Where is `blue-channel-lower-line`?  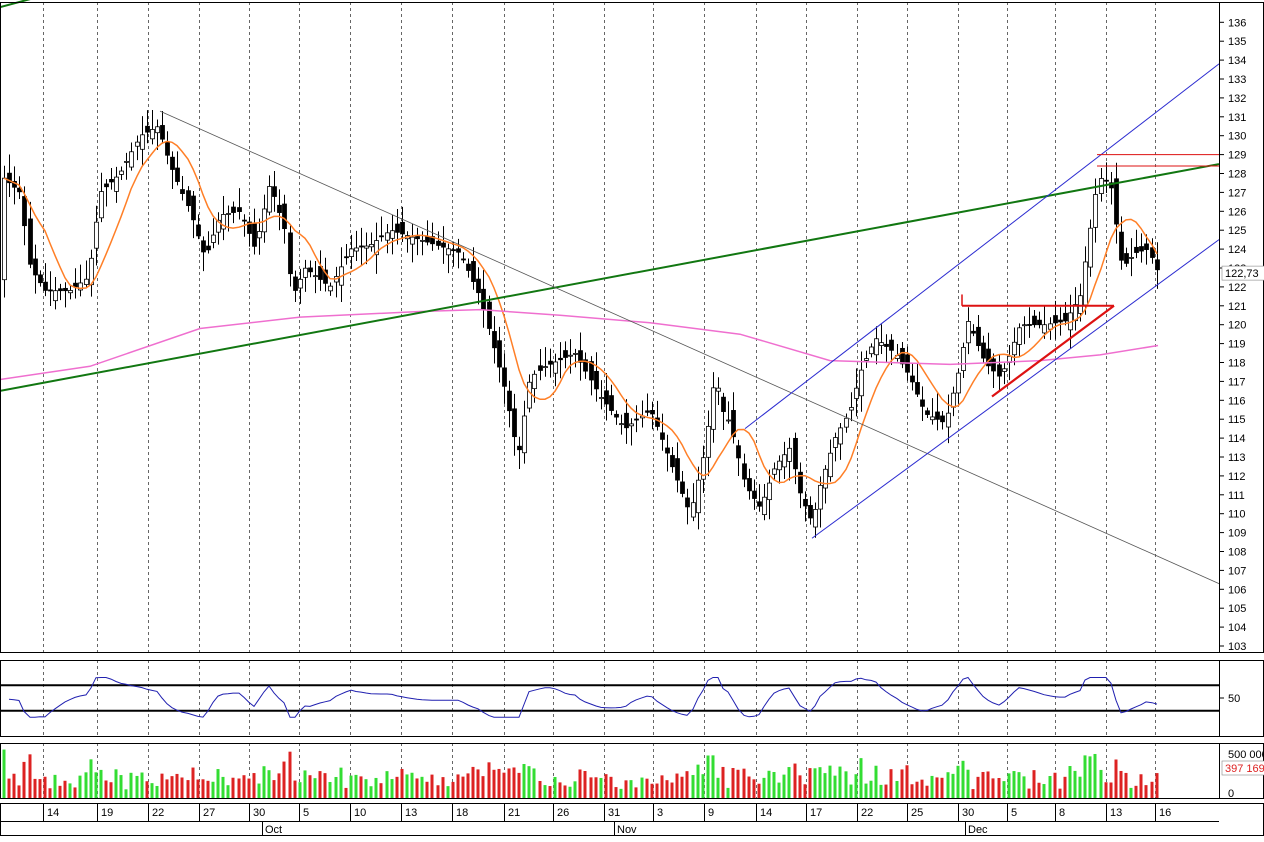 blue-channel-lower-line is located at coordinates (1015, 389).